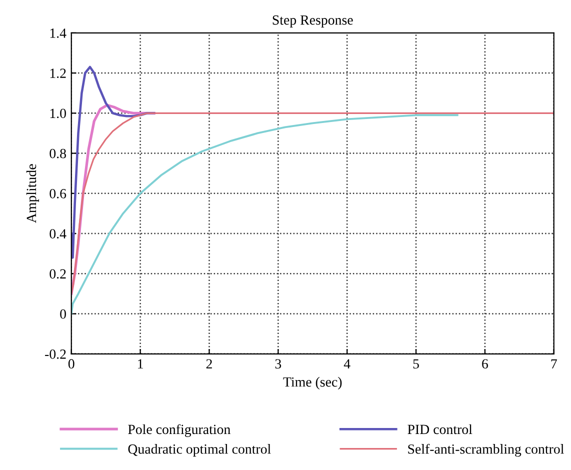  I want to click on line-series, so click(113, 162).